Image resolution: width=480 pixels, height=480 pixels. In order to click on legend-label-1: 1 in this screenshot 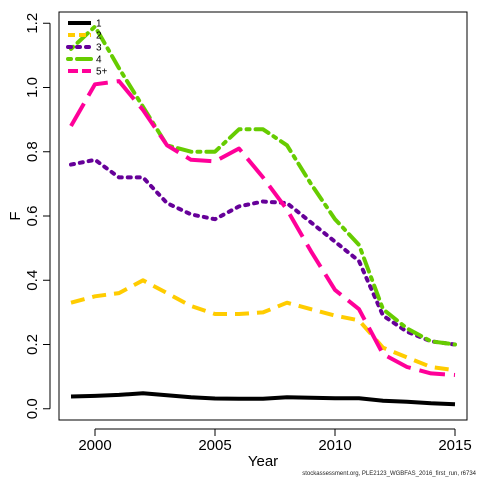, I will do `click(99, 24)`.